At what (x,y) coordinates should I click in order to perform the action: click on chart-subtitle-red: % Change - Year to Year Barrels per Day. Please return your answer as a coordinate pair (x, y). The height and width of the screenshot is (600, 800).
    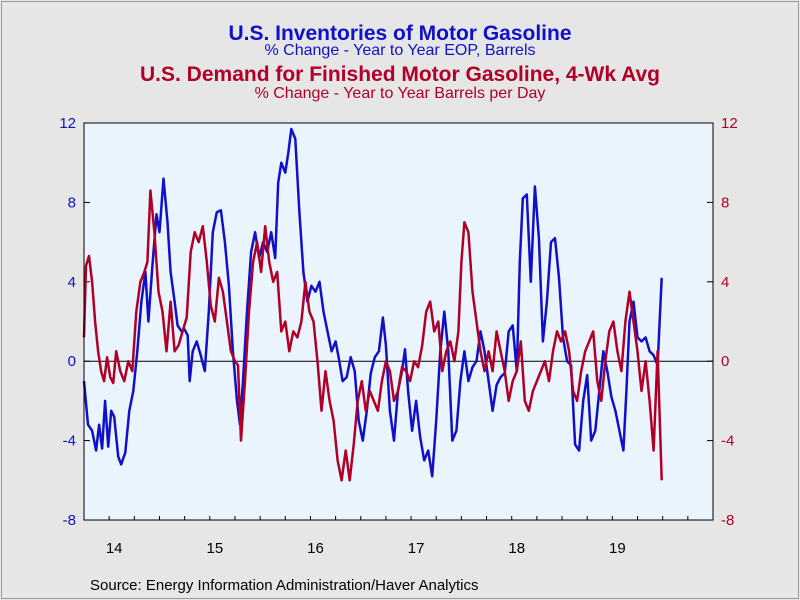
    Looking at the image, I should click on (400, 93).